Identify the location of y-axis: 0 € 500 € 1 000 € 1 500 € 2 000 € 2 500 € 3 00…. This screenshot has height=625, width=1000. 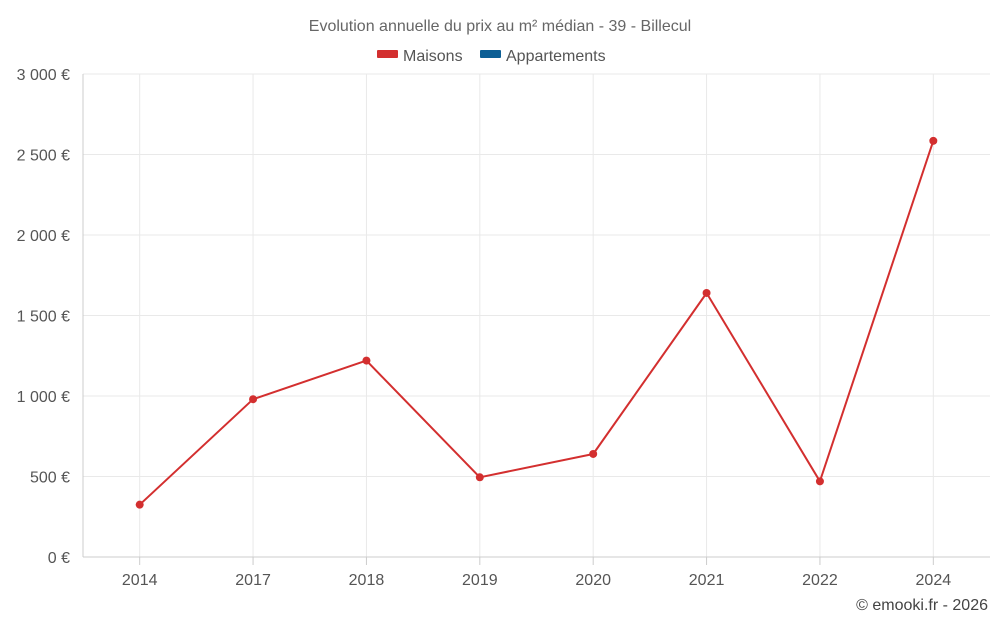
(50, 317).